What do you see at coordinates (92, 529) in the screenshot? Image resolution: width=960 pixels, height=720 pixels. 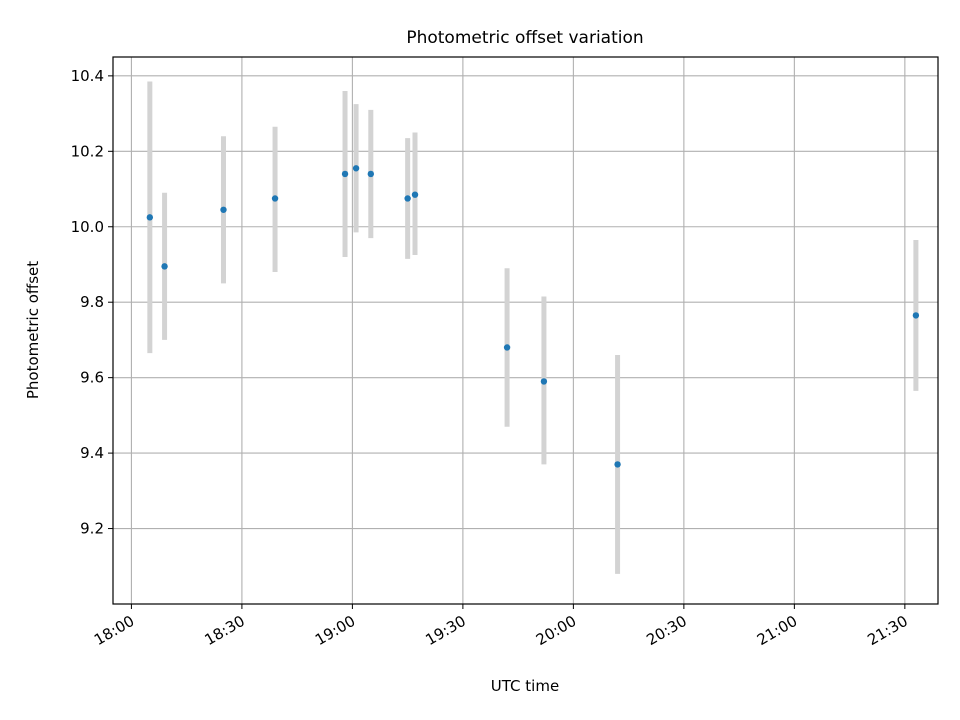 I see `y-tick-label: 9.2` at bounding box center [92, 529].